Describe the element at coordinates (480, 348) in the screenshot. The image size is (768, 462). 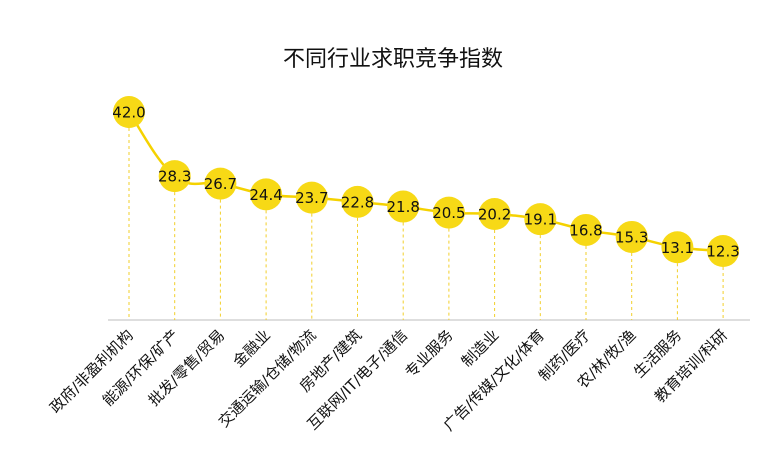
I see `category-label: 制造业` at that location.